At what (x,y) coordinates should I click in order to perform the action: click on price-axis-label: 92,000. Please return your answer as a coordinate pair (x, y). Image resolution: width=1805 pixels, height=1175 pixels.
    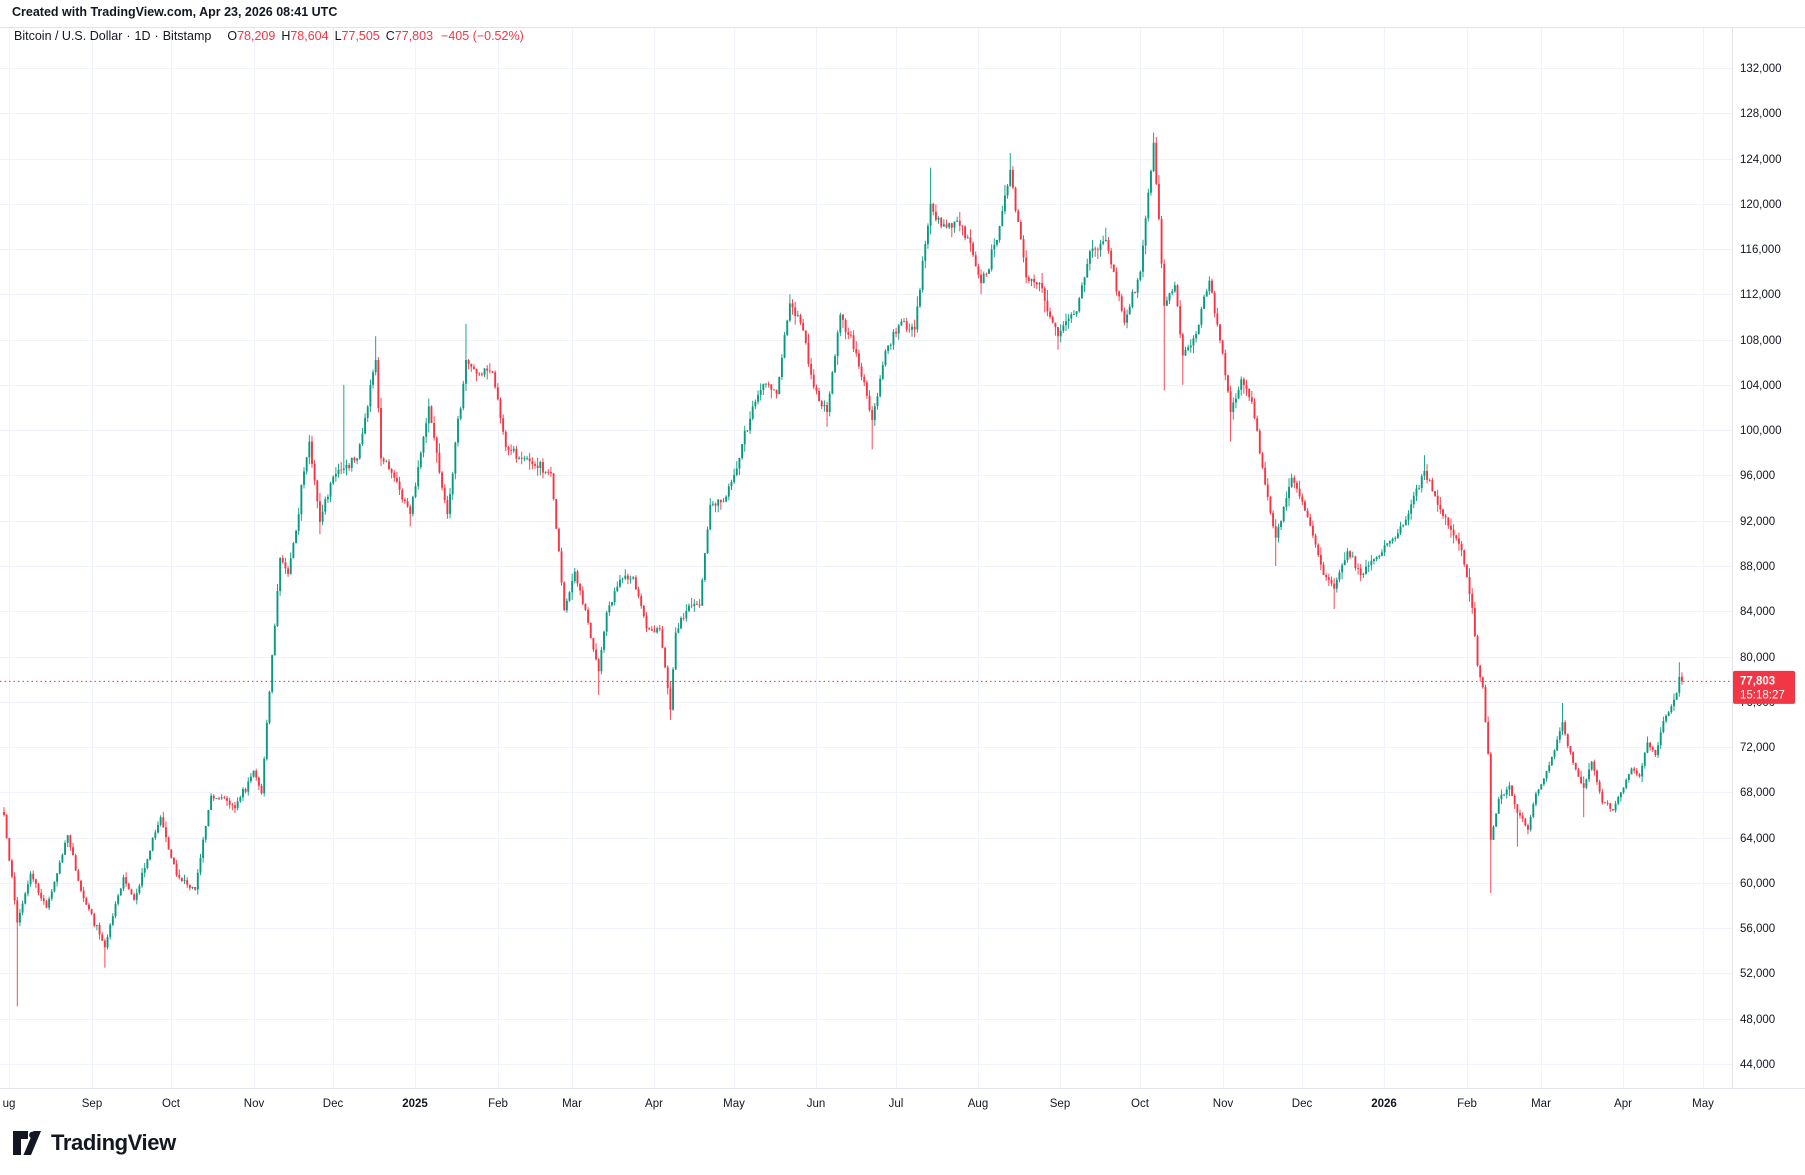
    Looking at the image, I should click on (1757, 522).